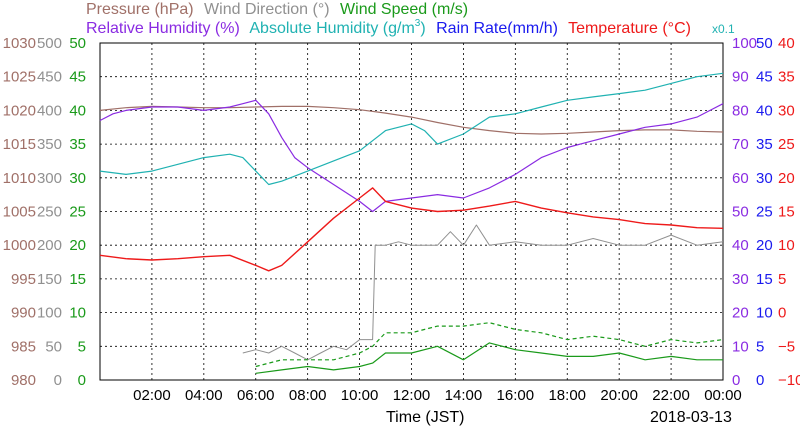 The image size is (800, 434). I want to click on y-tick-label-temperature: 40, so click(786, 43).